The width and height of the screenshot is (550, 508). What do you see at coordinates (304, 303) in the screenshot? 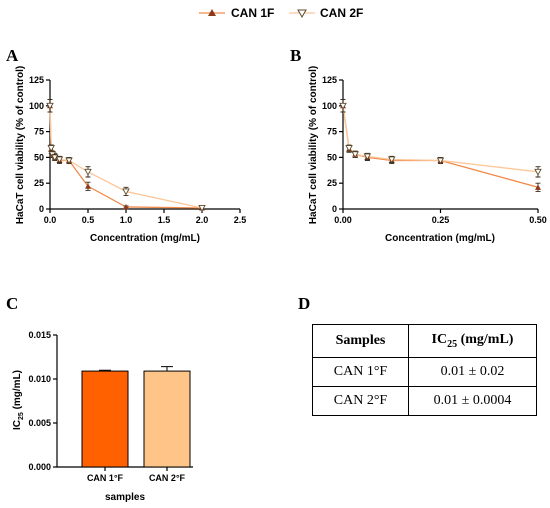
I see `panel-label-d: D` at bounding box center [304, 303].